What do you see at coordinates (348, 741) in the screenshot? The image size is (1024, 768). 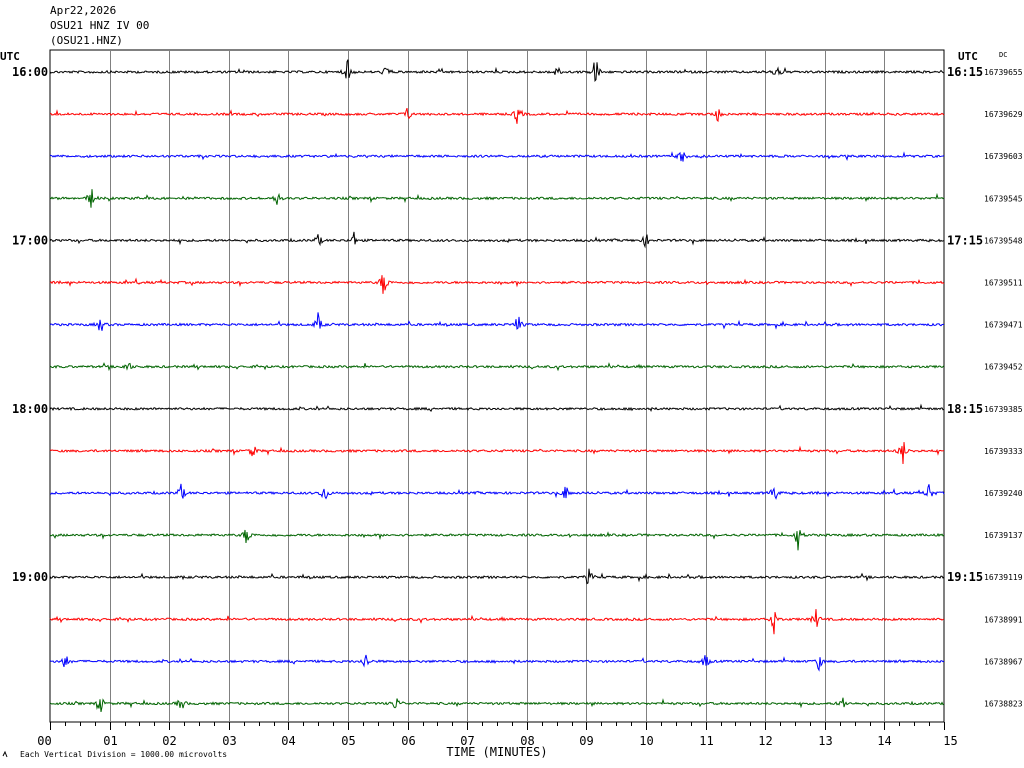 I see `x-tick-label: 05` at bounding box center [348, 741].